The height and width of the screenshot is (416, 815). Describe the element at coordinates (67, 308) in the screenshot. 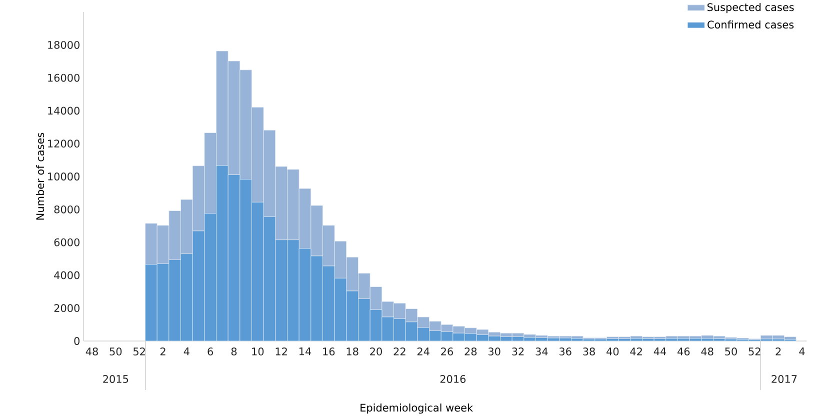

I see `y-tick-label: 2000` at that location.